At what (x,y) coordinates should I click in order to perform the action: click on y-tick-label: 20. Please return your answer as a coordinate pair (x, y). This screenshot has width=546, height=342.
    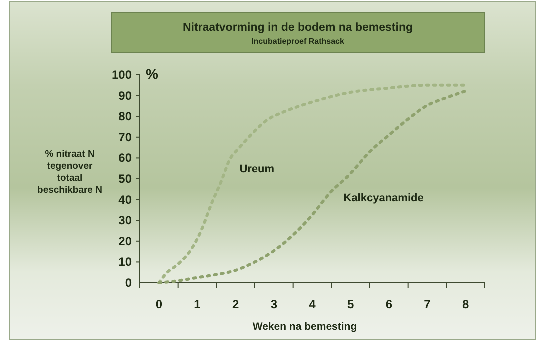
    Looking at the image, I should click on (125, 241).